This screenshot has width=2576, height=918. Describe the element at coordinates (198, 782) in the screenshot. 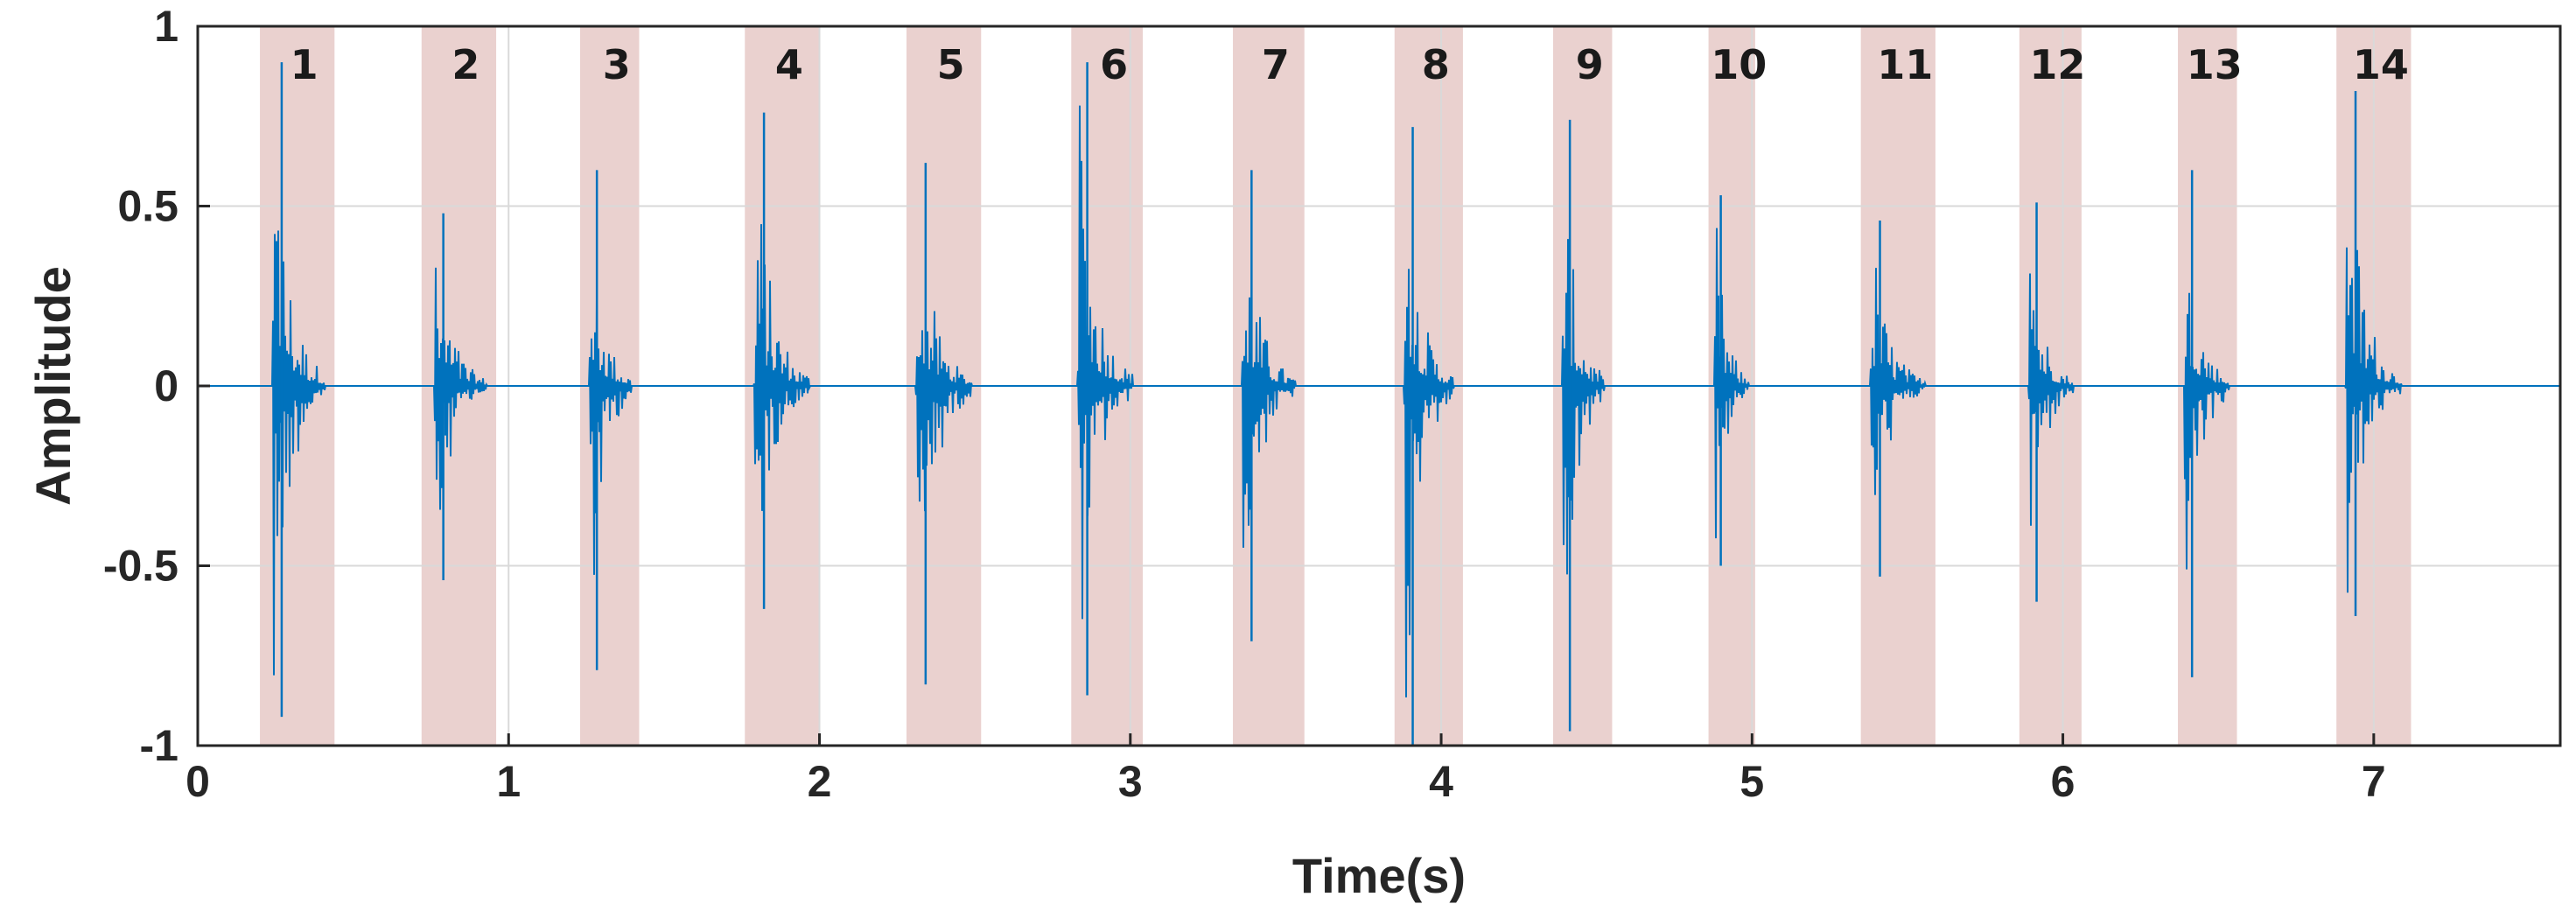

I see `x-tick-label: 0` at that location.